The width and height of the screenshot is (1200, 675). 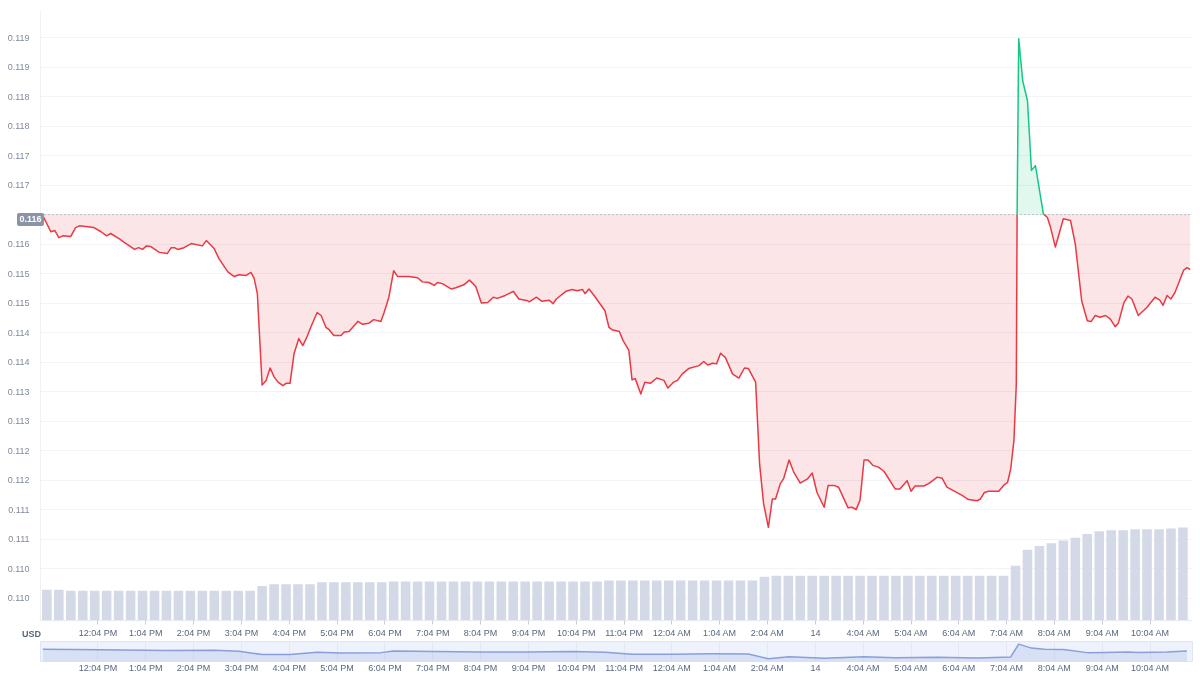 I want to click on x-tick-label: 9:04 AM, so click(x=1102, y=667).